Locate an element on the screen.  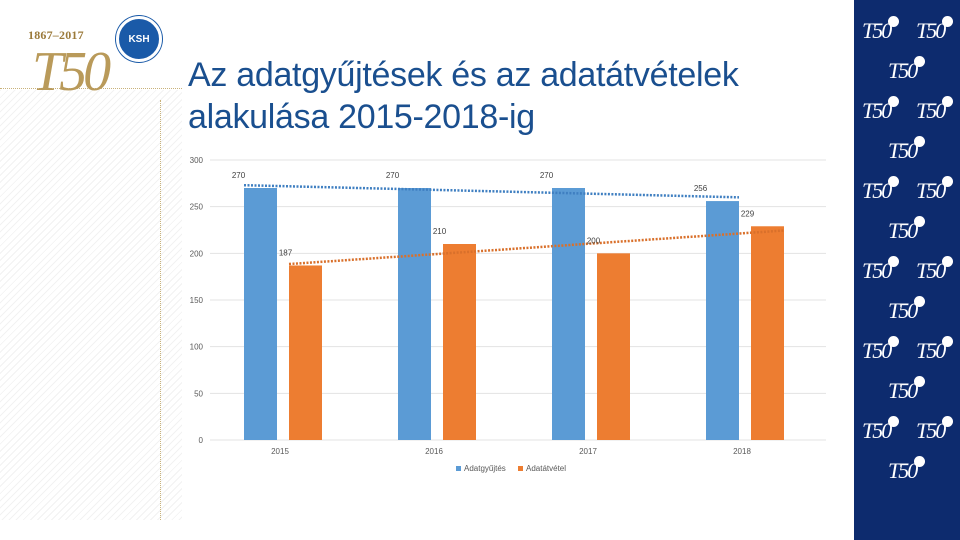
data-label: 210 is located at coordinates (440, 231).